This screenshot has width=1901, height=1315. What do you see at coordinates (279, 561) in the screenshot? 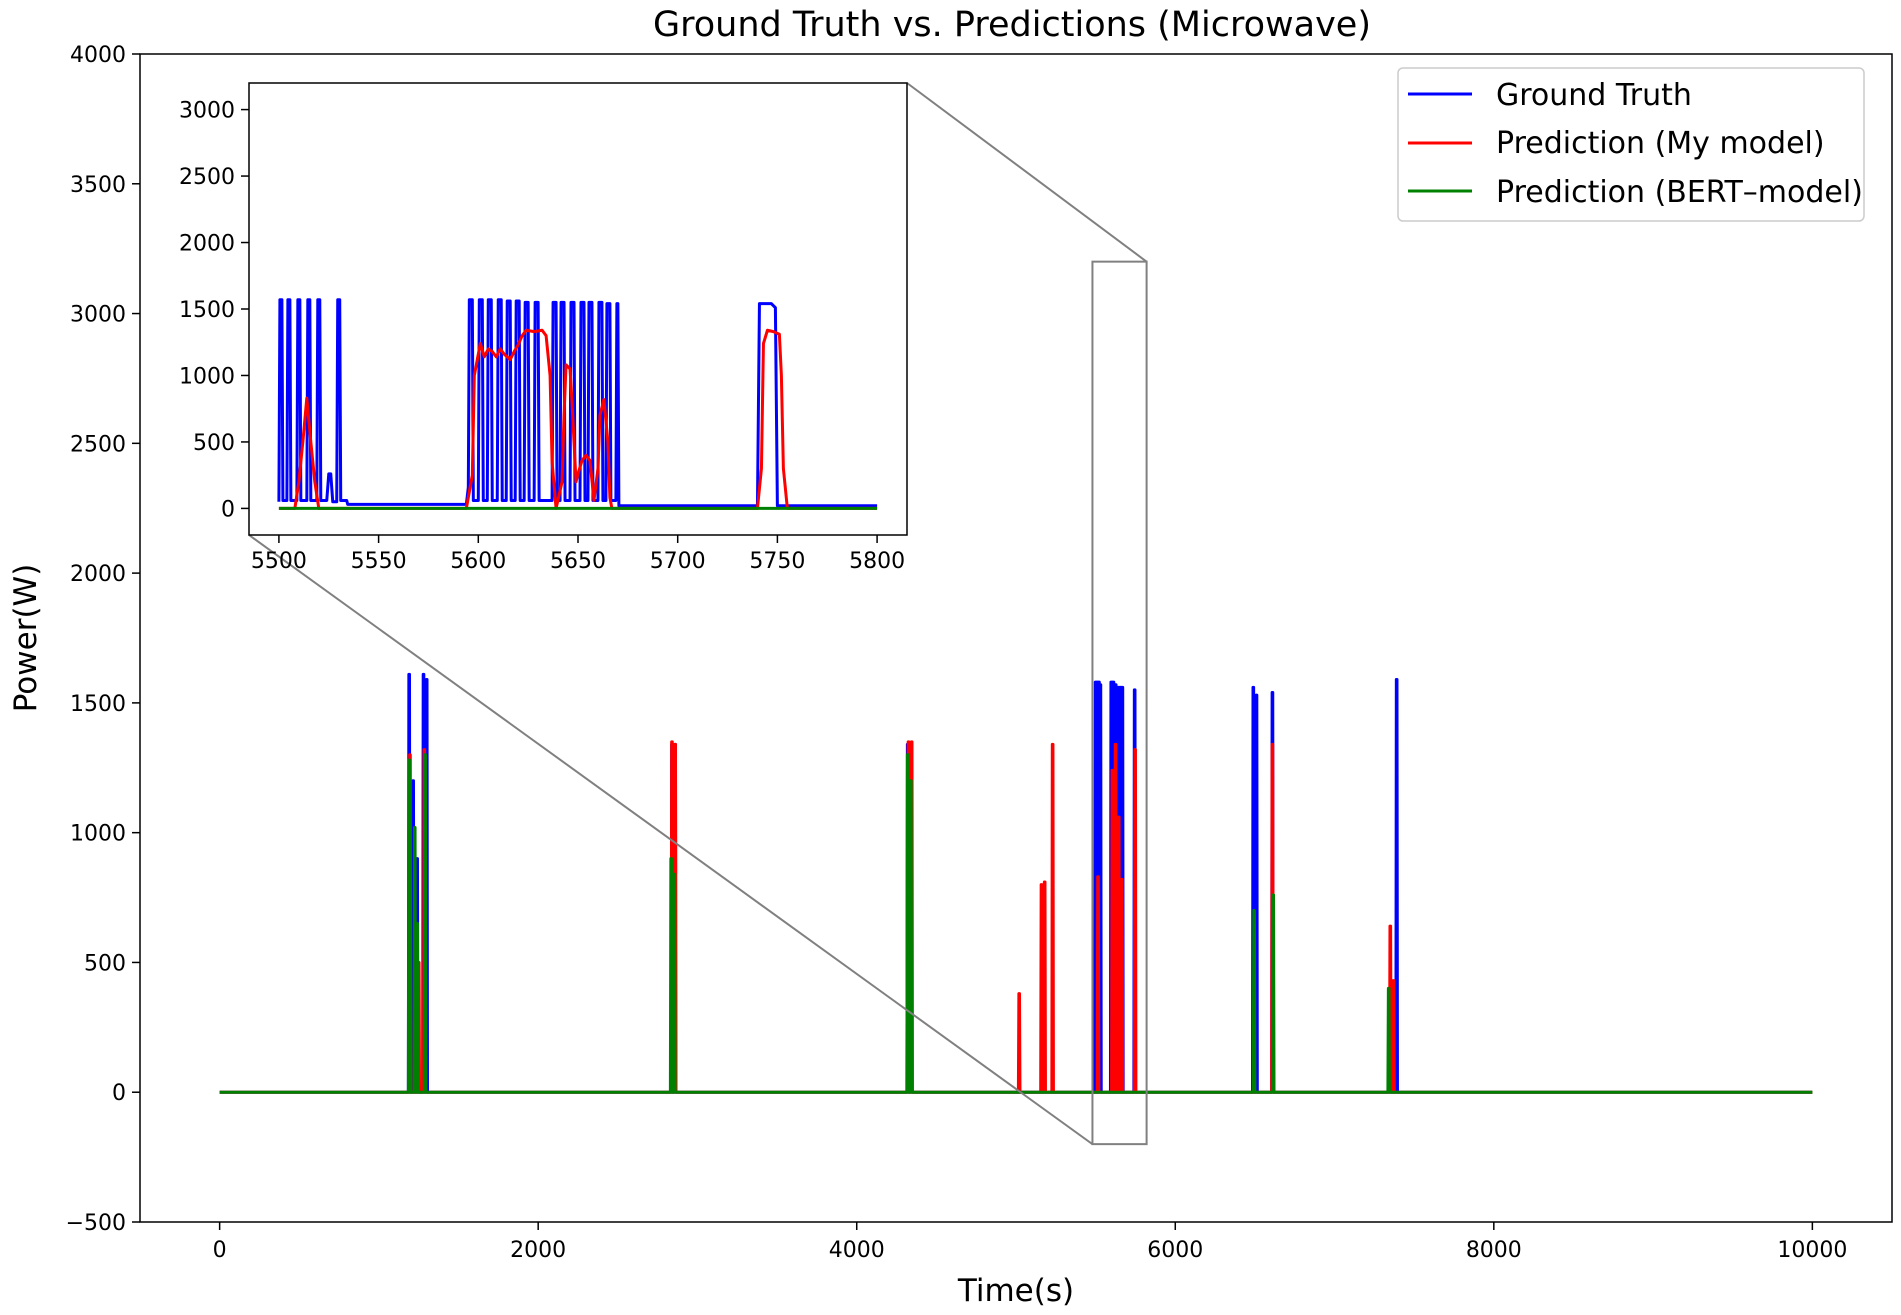
I see `inset-x-tick-label: 5500` at bounding box center [279, 561].